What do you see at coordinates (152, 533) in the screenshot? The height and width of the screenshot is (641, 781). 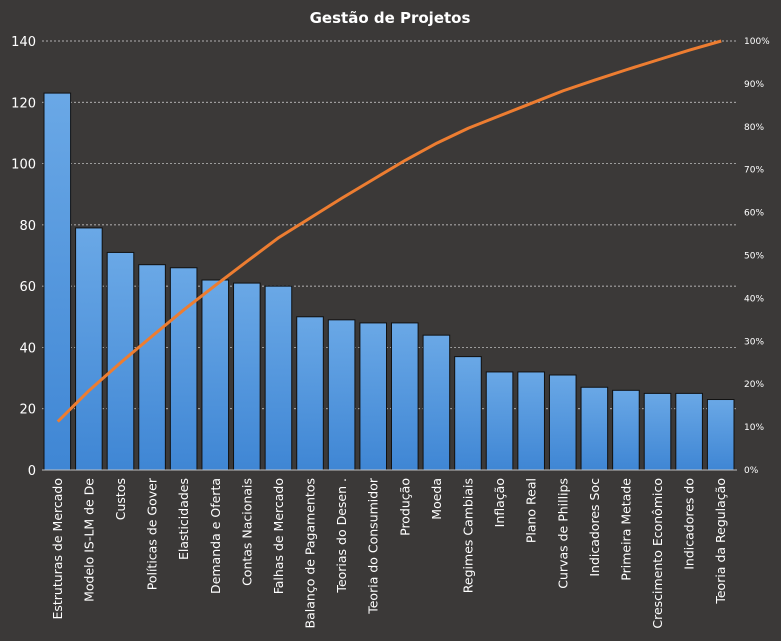 I see `x-tick-label: Políticas de Gover` at bounding box center [152, 533].